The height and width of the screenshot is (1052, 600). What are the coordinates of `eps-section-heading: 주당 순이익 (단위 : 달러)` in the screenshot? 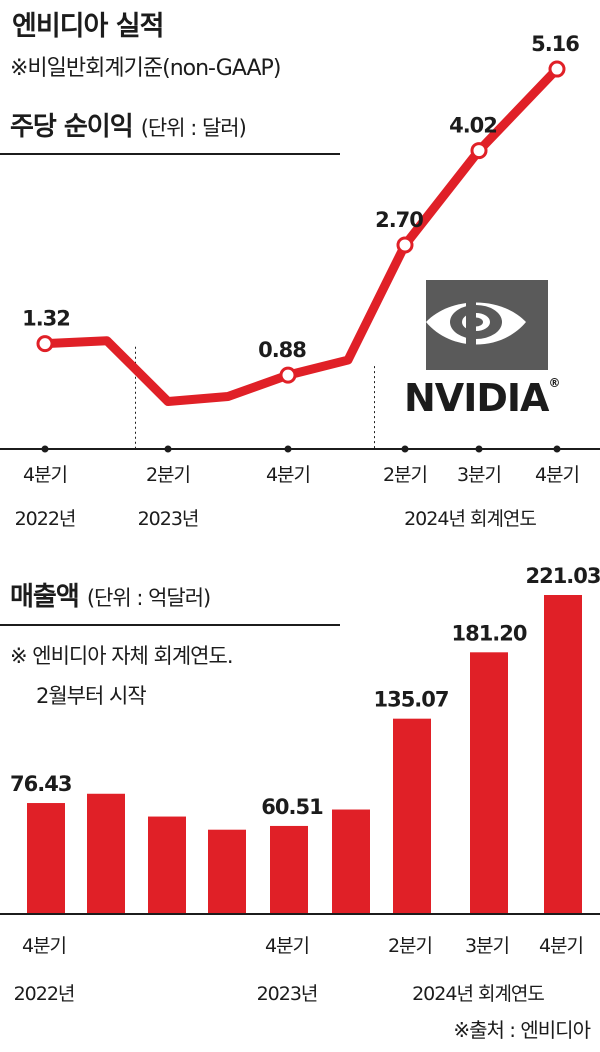 It's located at (128, 124).